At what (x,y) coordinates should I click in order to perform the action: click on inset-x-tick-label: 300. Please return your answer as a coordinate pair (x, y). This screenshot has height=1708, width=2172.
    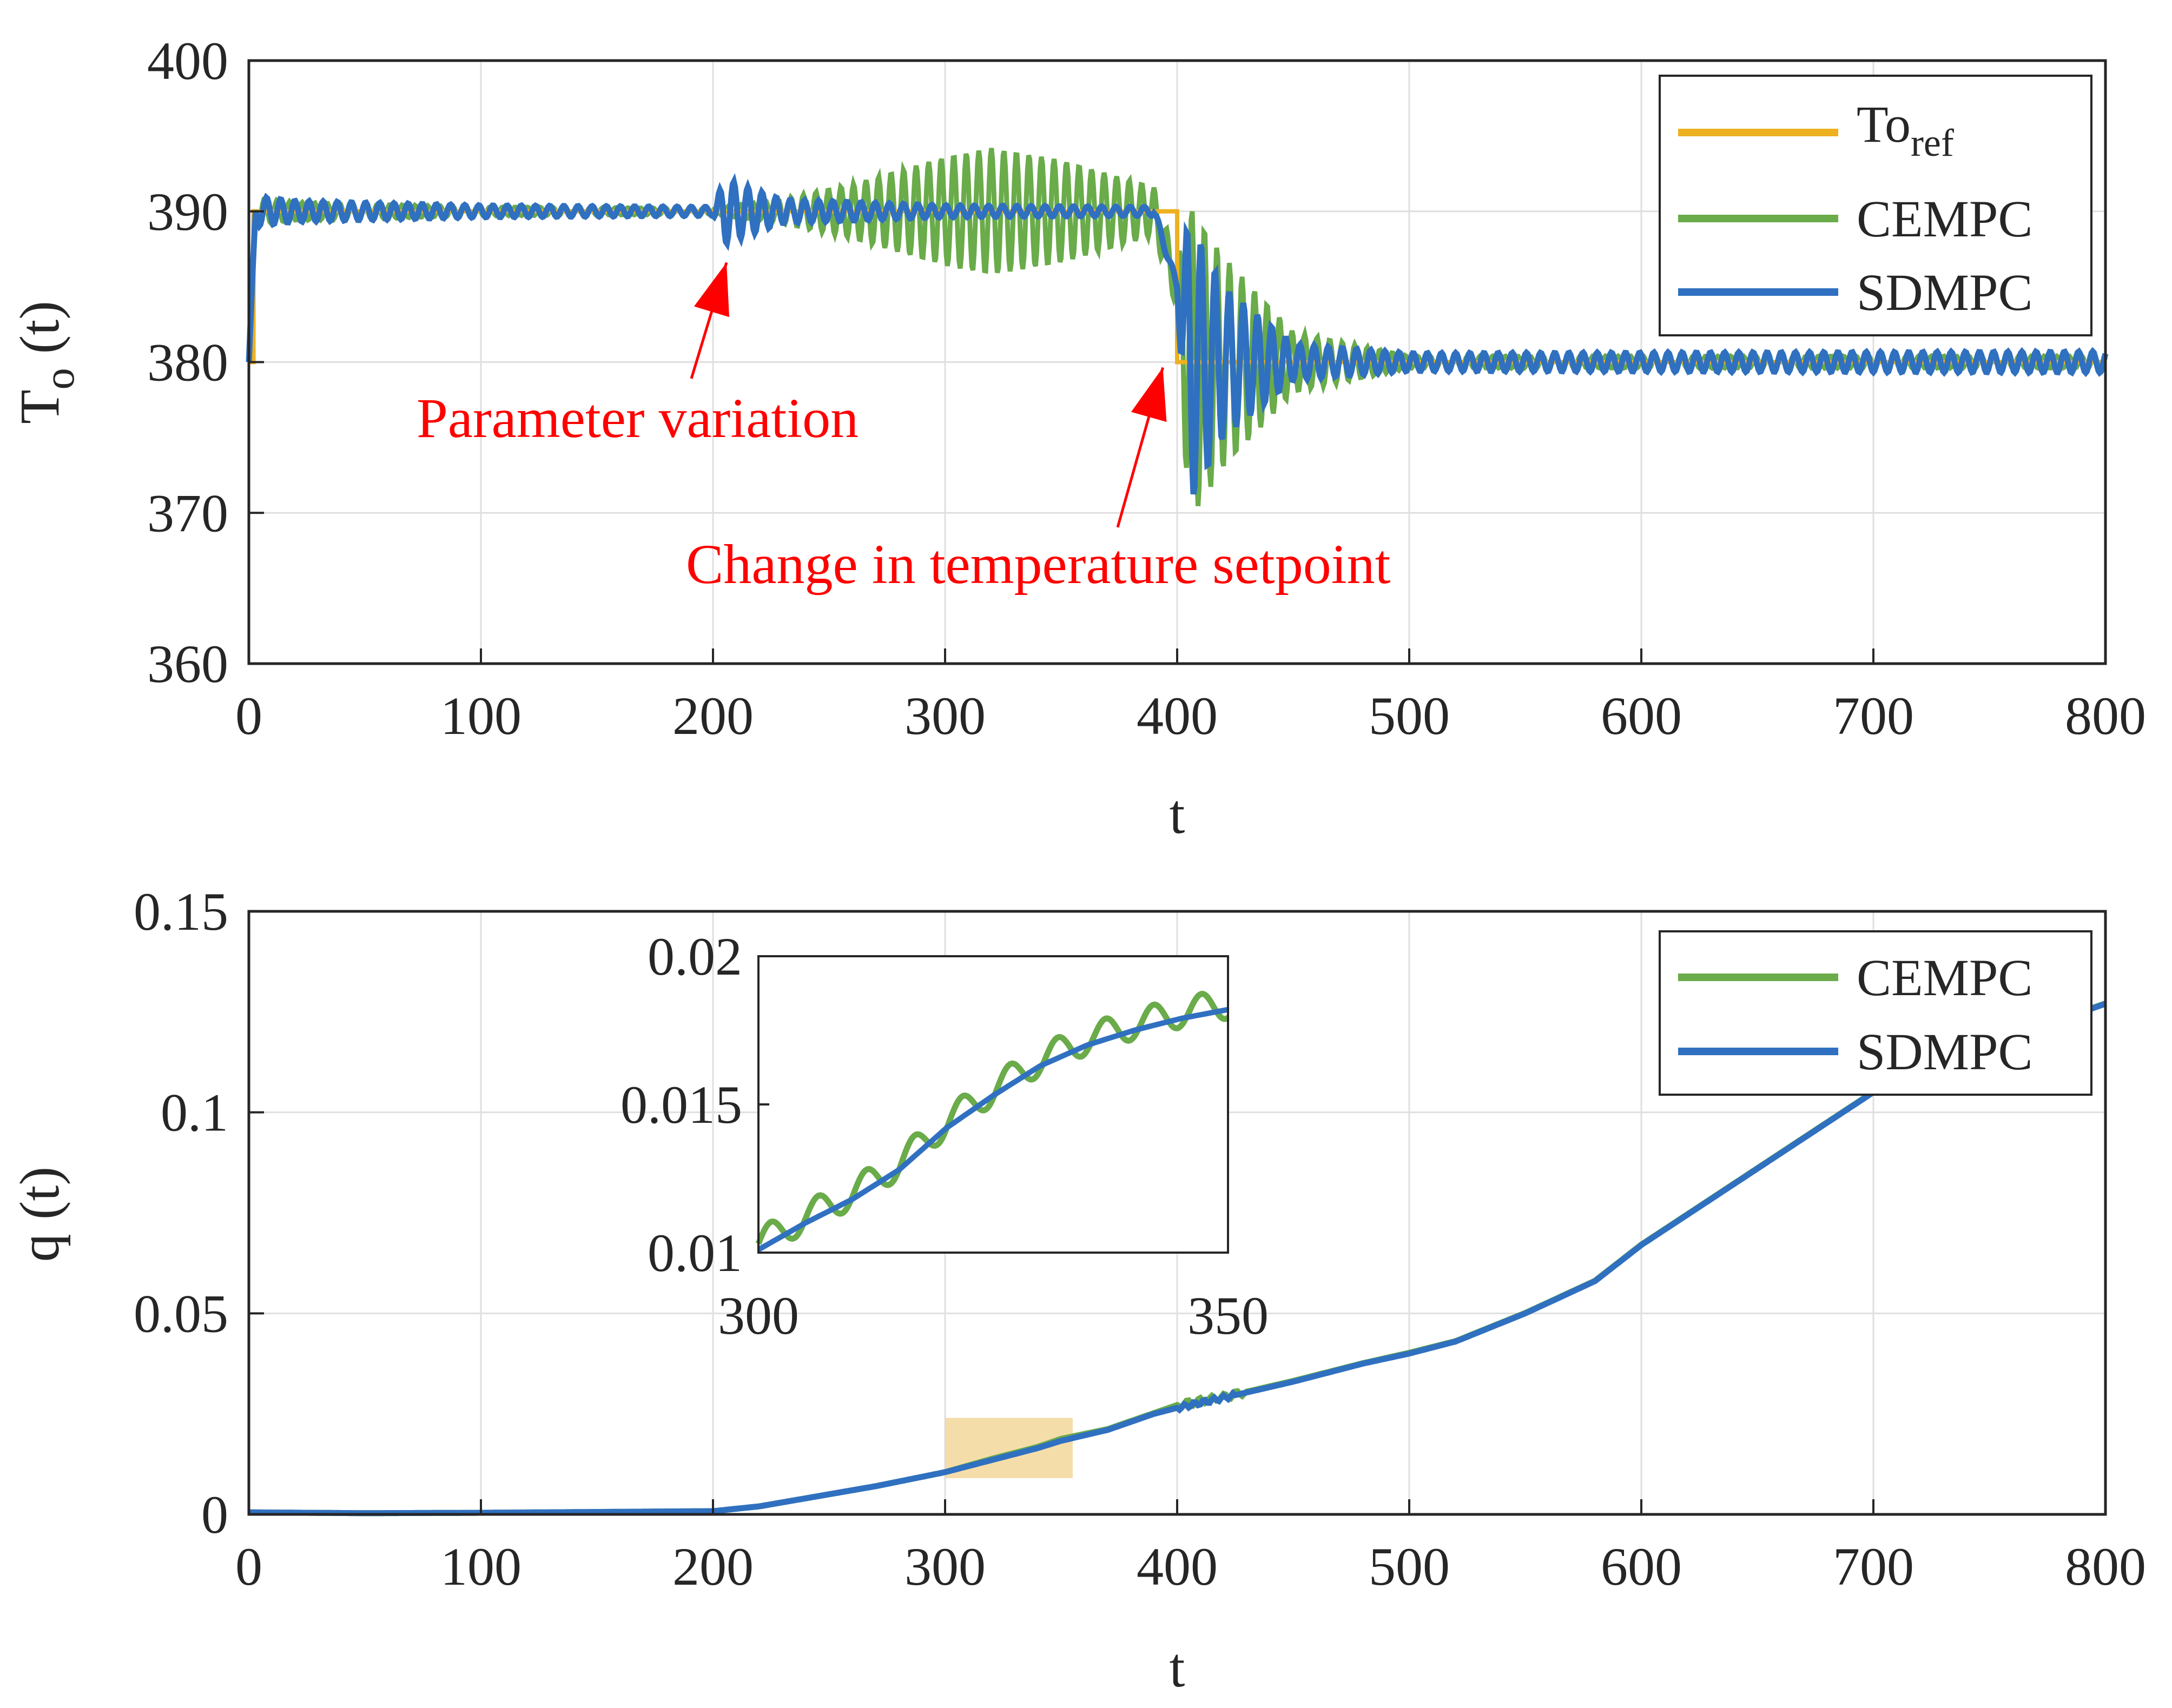
    Looking at the image, I should click on (758, 1316).